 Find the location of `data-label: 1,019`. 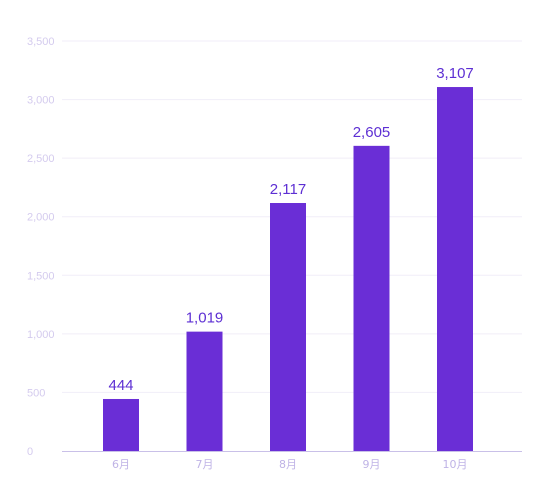

data-label: 1,019 is located at coordinates (205, 318).